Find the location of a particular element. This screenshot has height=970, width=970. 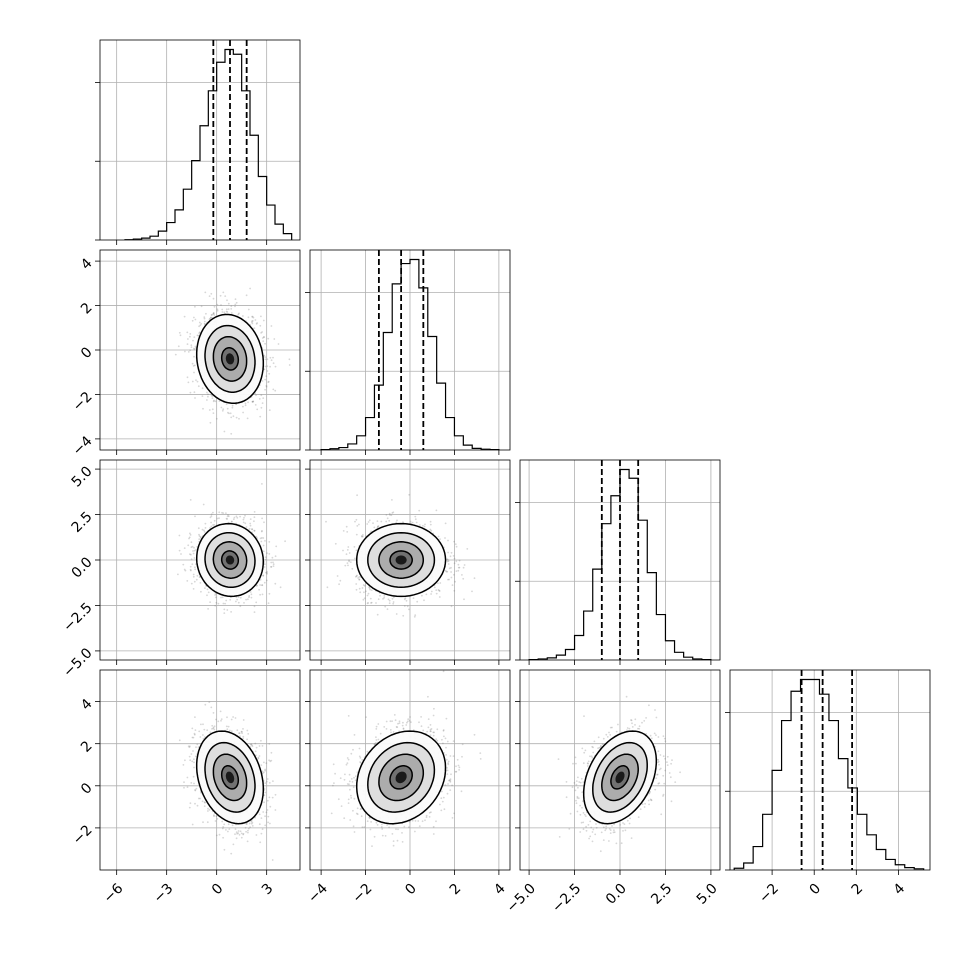

panel-plot-area is located at coordinates (830, 770).